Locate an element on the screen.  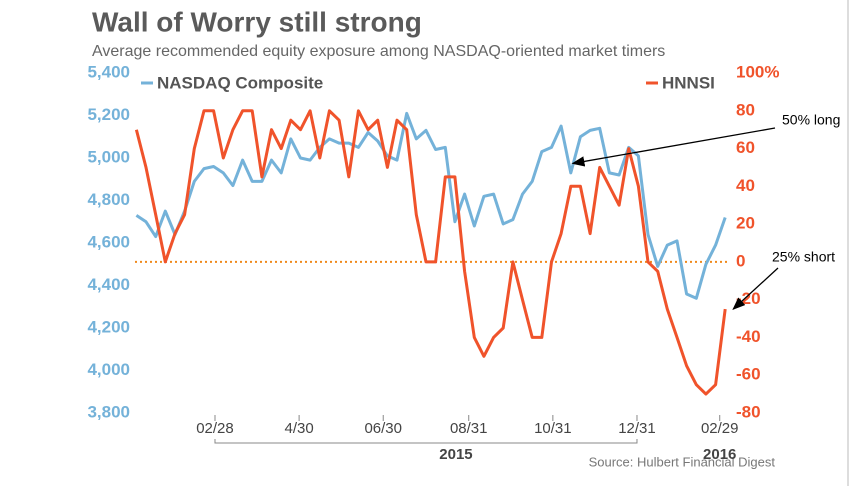
y2-tick-label: 40 is located at coordinates (745, 185).